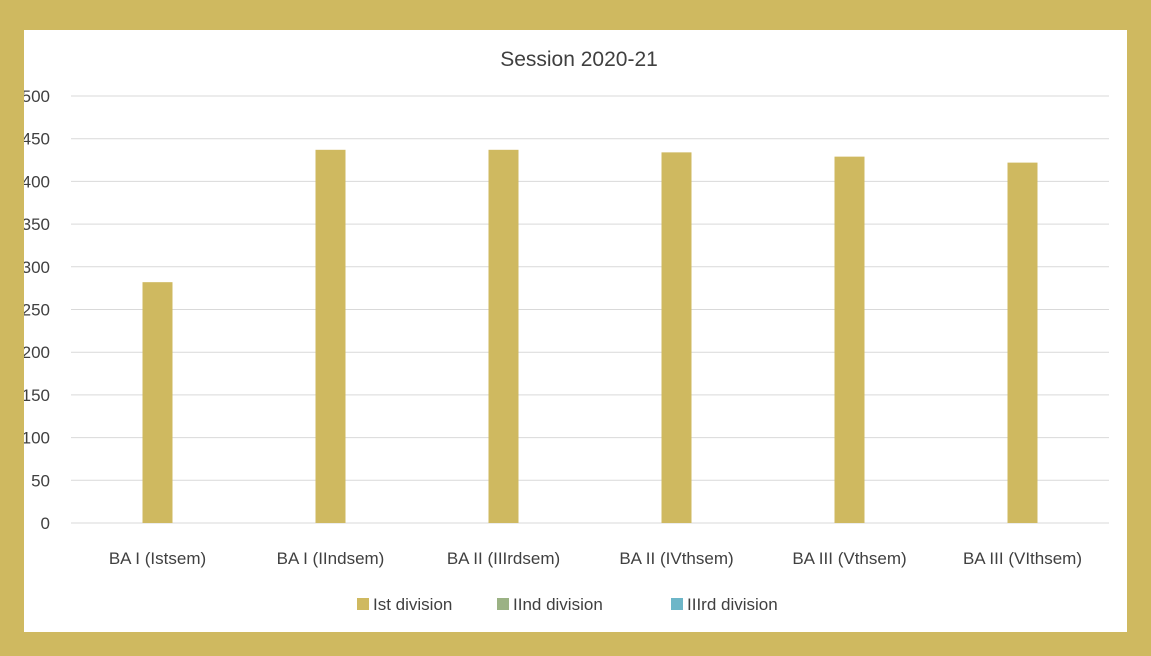 This screenshot has height=656, width=1151. Describe the element at coordinates (40, 480) in the screenshot. I see `y-tick-label: 50` at that location.